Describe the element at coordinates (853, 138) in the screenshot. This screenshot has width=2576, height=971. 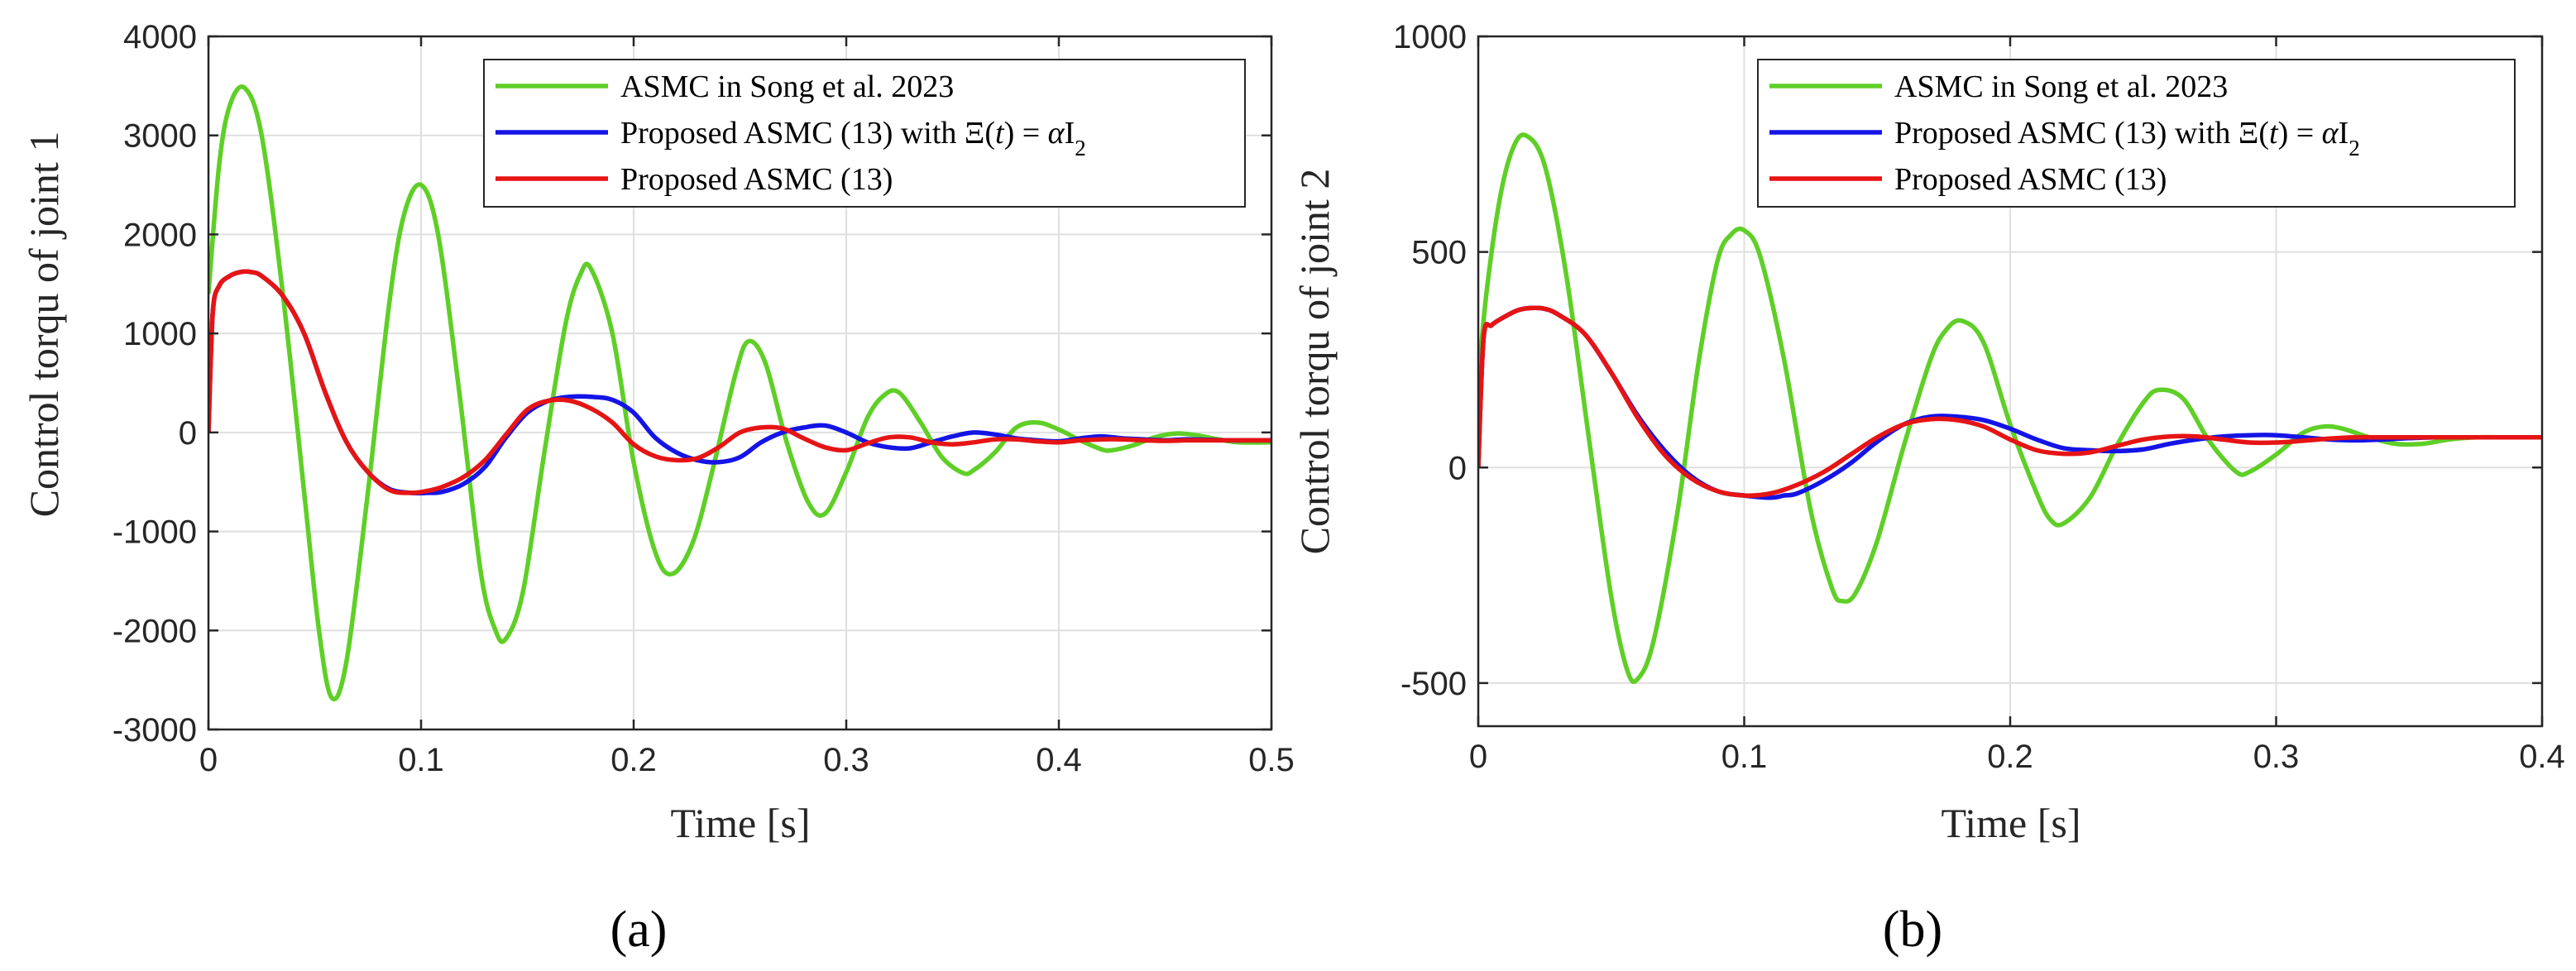
I see `legend-label-a-2: Proposed ASMC (13) with Ξ(t) = αI2` at that location.